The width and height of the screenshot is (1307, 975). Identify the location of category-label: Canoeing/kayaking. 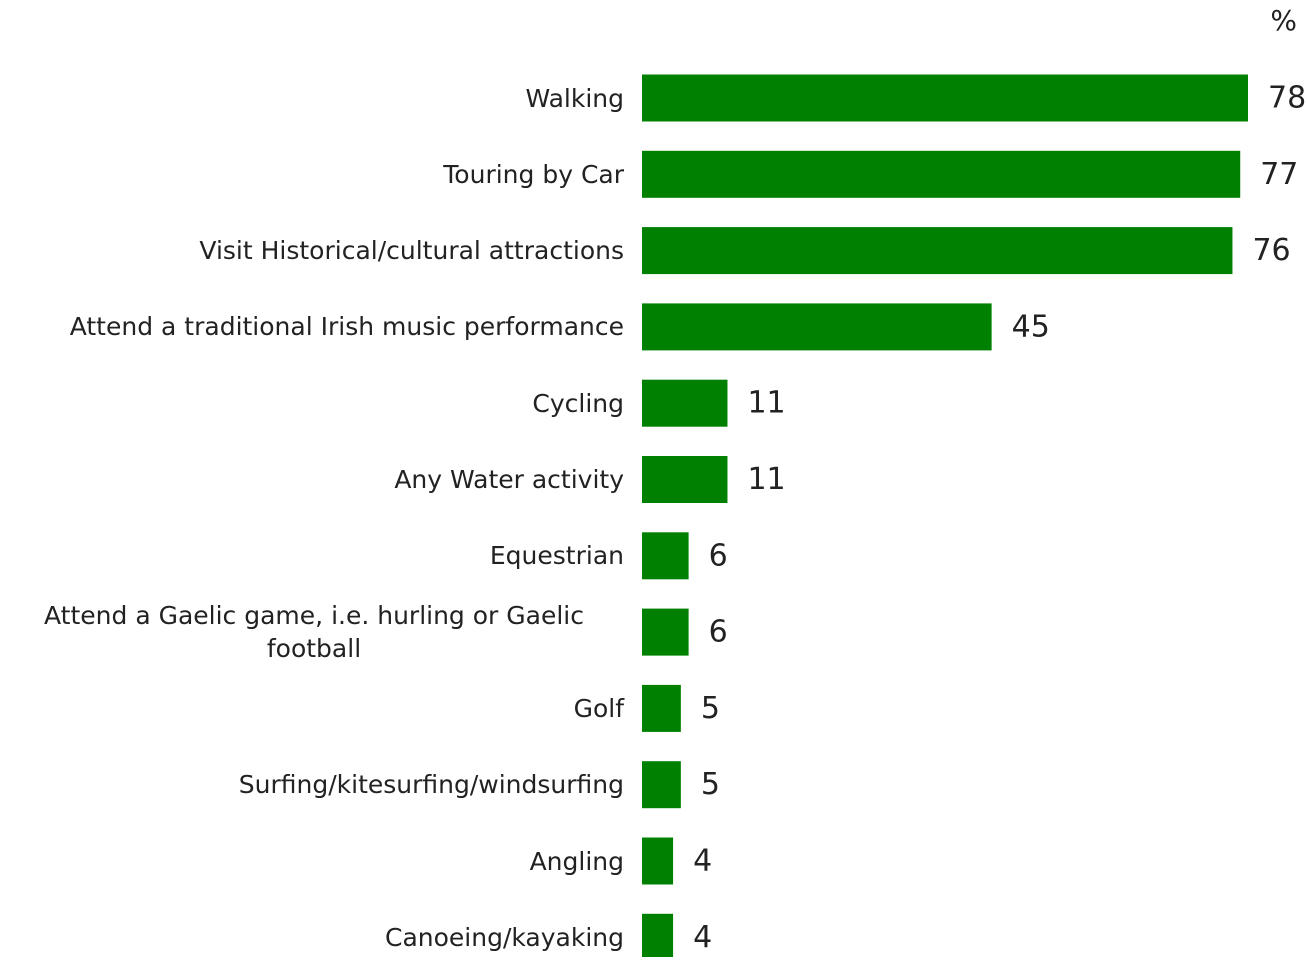
(504, 937).